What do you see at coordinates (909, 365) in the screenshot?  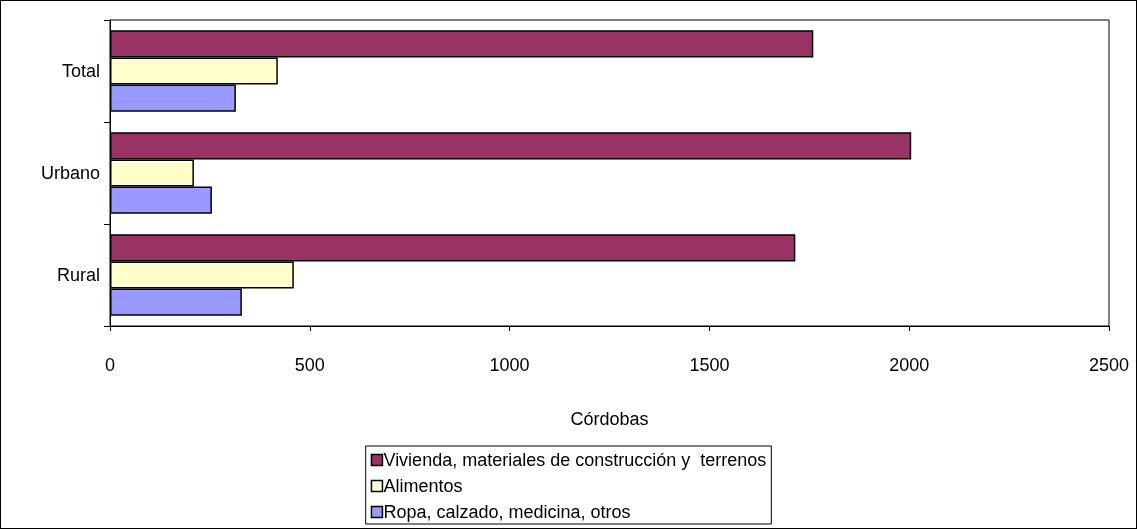 I see `x-tick-label: 2000` at bounding box center [909, 365].